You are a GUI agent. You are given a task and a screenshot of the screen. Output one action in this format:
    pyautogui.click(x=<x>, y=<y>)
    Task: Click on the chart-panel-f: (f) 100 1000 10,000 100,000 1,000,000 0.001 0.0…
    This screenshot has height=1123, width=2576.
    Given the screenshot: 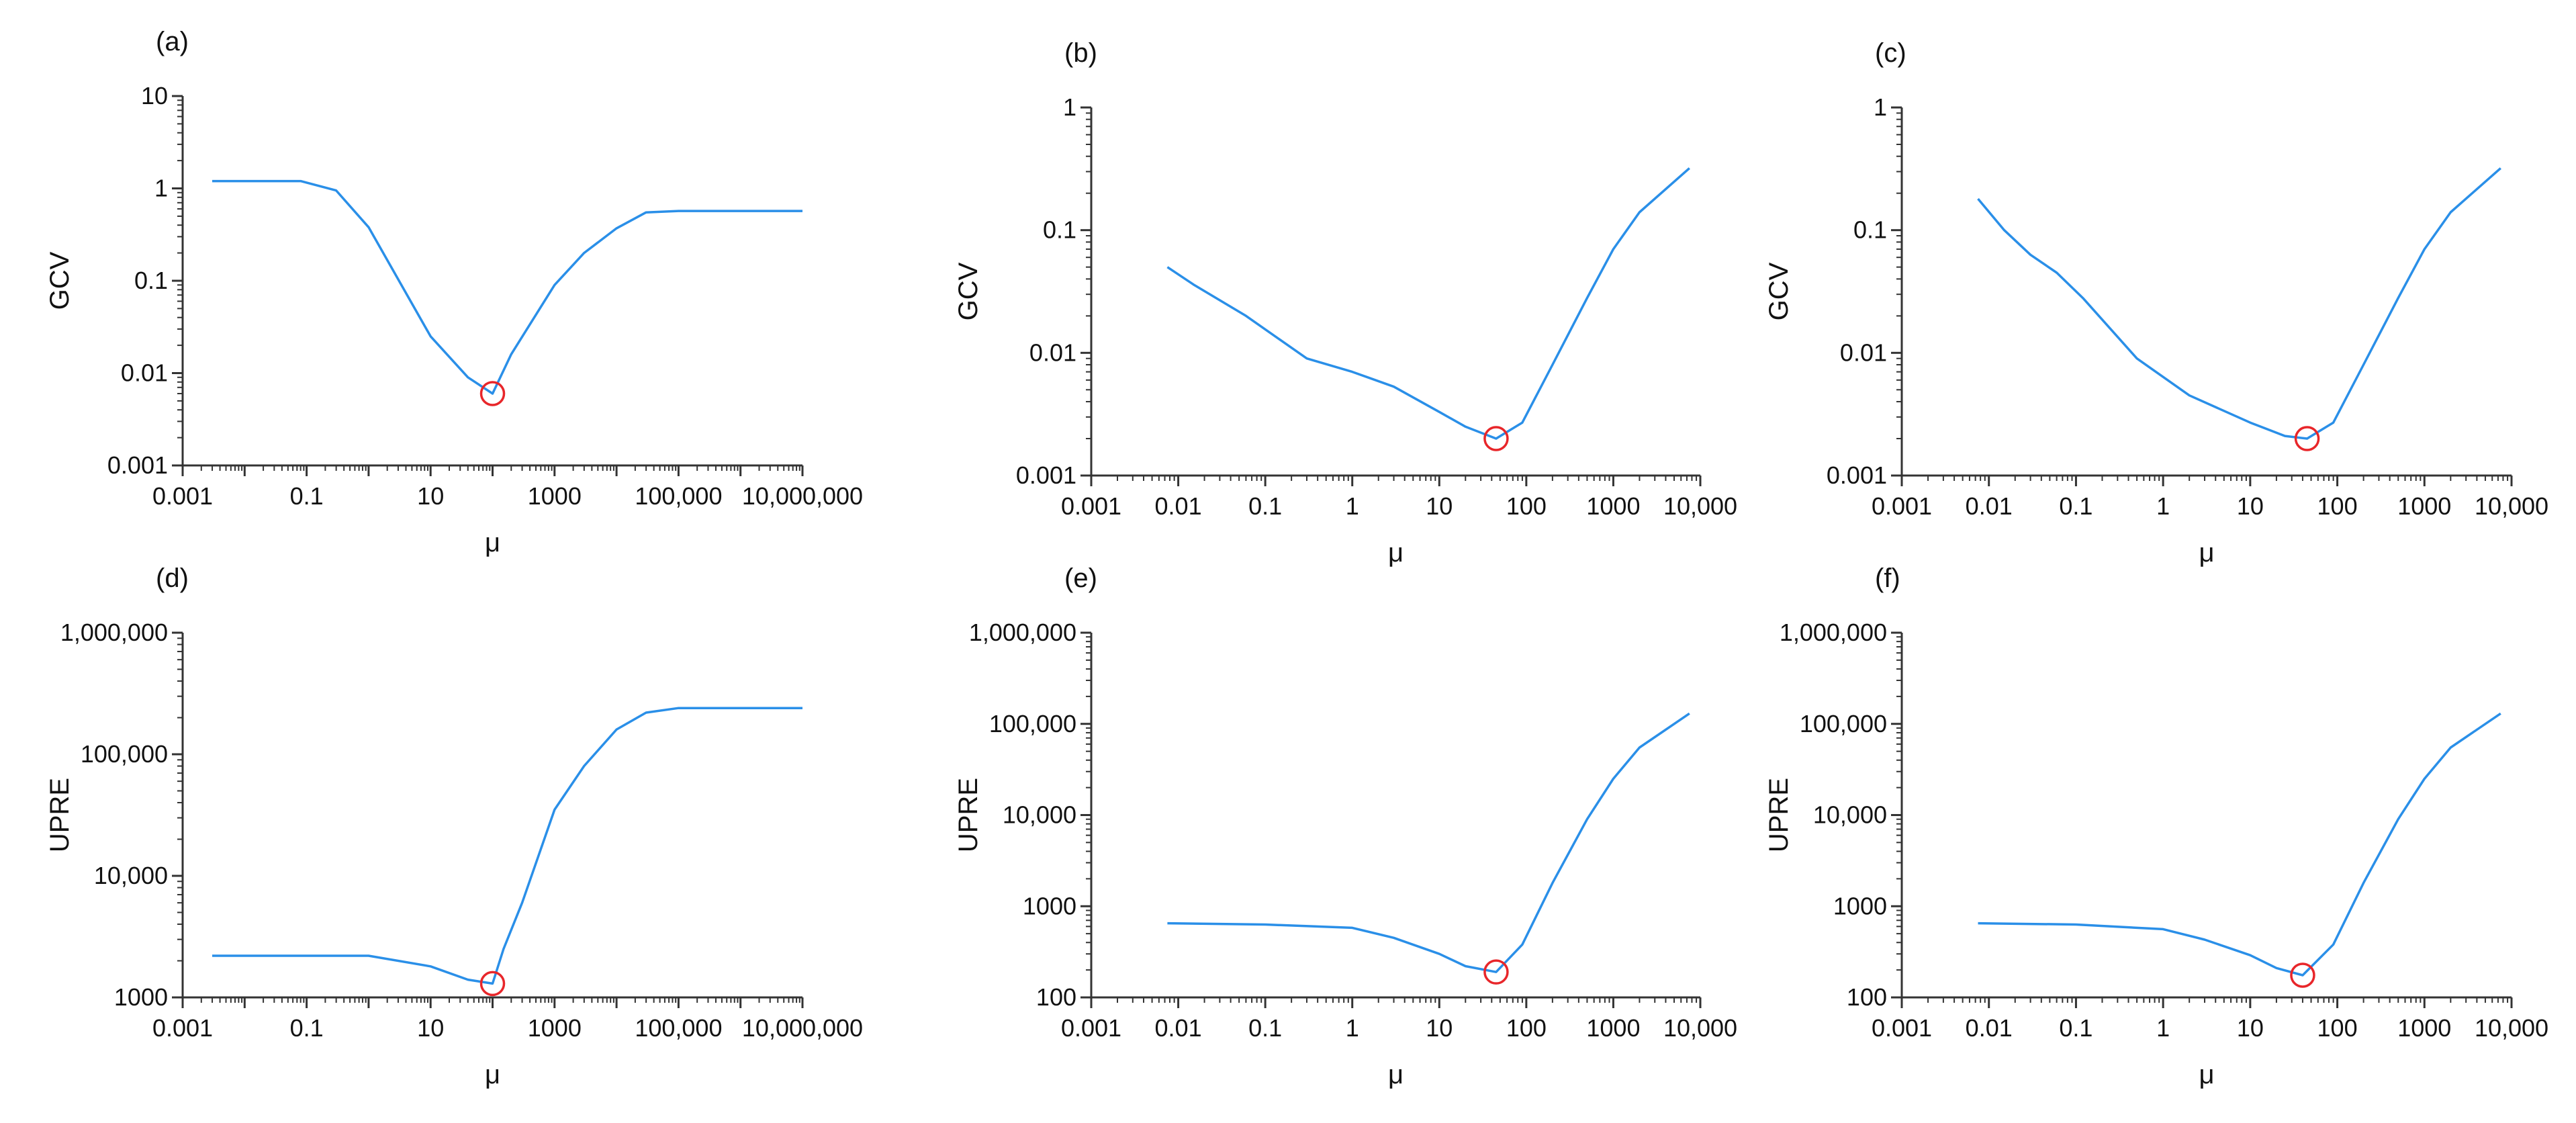 What is the action you would take?
    pyautogui.click(x=2156, y=826)
    